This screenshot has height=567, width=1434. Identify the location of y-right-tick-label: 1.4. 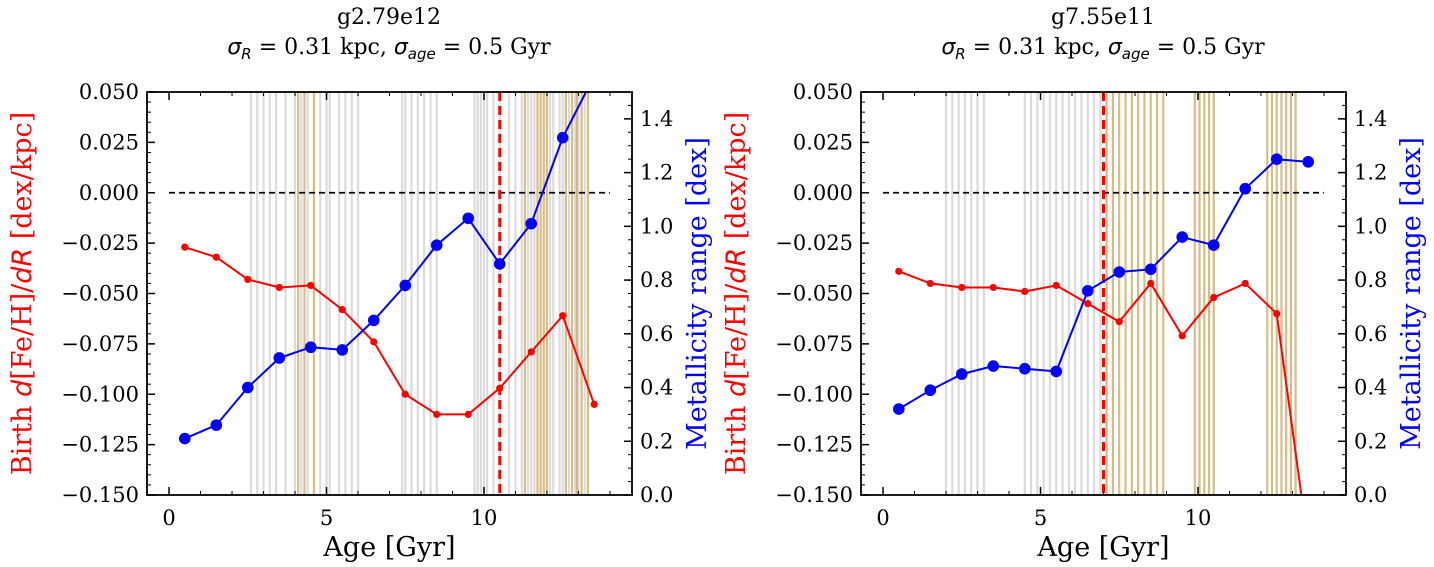
(1370, 119).